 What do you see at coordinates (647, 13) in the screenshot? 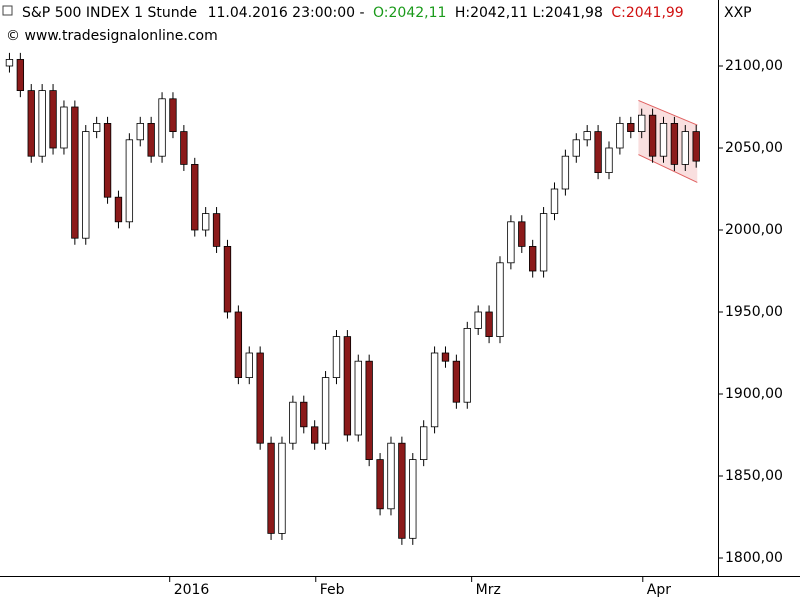
I see `close-value: C:2041,99` at bounding box center [647, 13].